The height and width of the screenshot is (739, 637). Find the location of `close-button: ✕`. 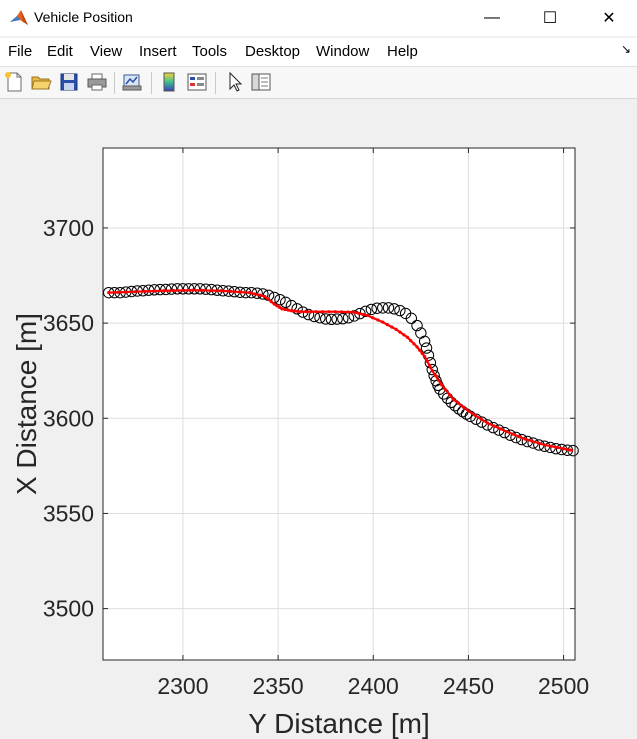

close-button: ✕ is located at coordinates (609, 18).